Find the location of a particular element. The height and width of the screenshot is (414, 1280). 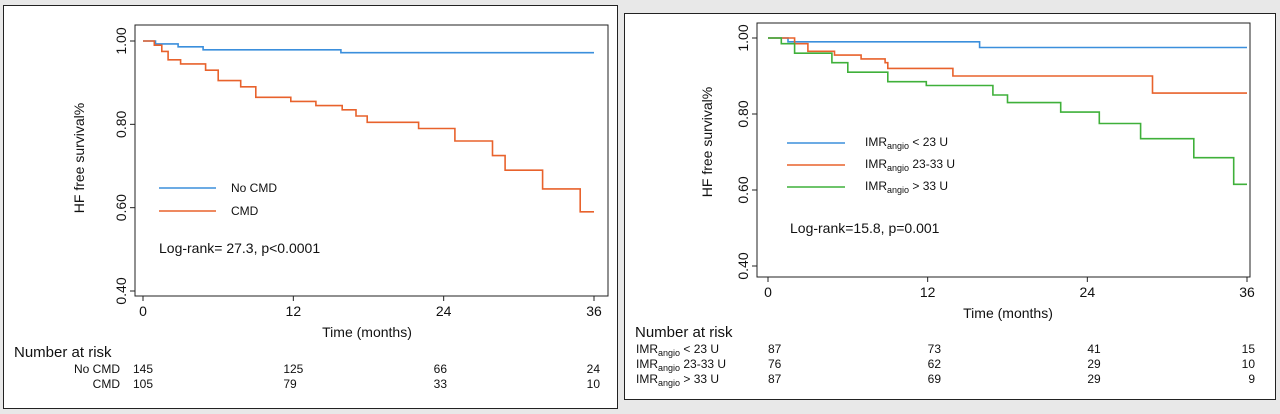

risk-value: 41 is located at coordinates (1094, 349).